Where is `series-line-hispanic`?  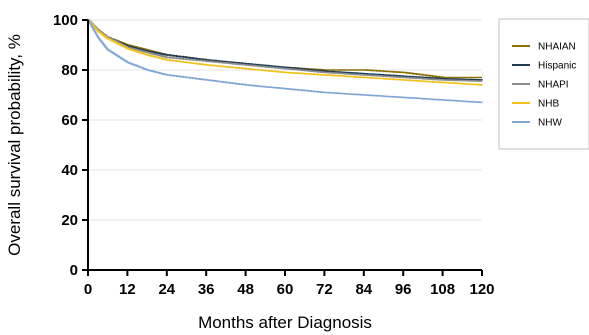 series-line-hispanic is located at coordinates (285, 50).